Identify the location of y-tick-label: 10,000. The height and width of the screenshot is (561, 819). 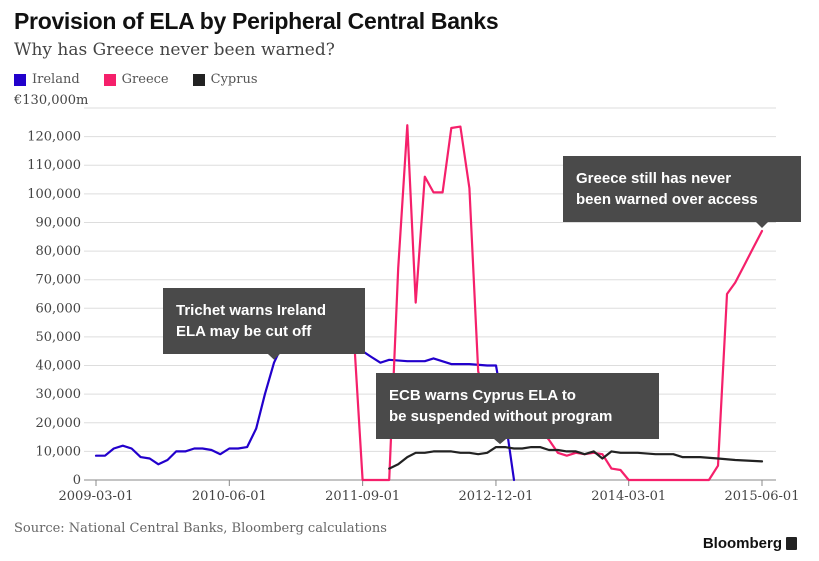
(59, 451).